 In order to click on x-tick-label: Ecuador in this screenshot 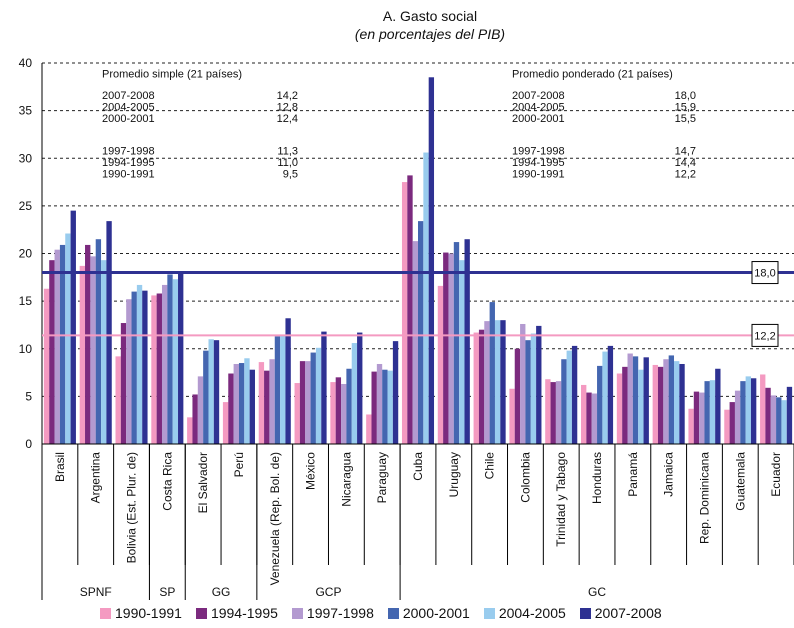, I will do `click(776, 474)`.